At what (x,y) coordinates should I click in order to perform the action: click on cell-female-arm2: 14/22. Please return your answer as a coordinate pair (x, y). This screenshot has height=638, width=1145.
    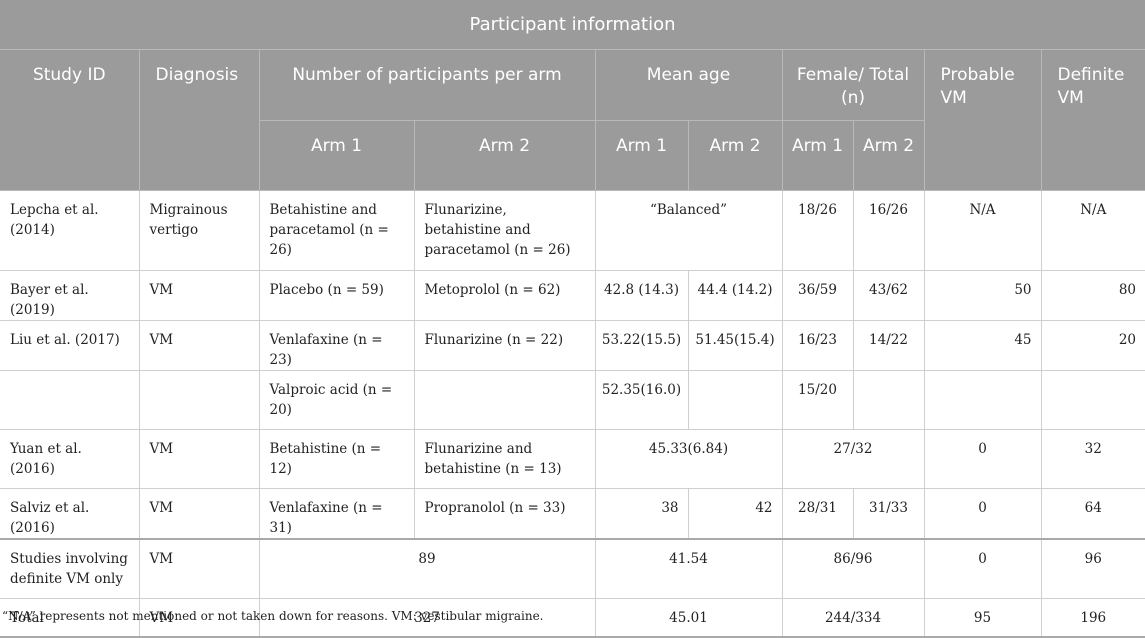
    Looking at the image, I should click on (889, 345).